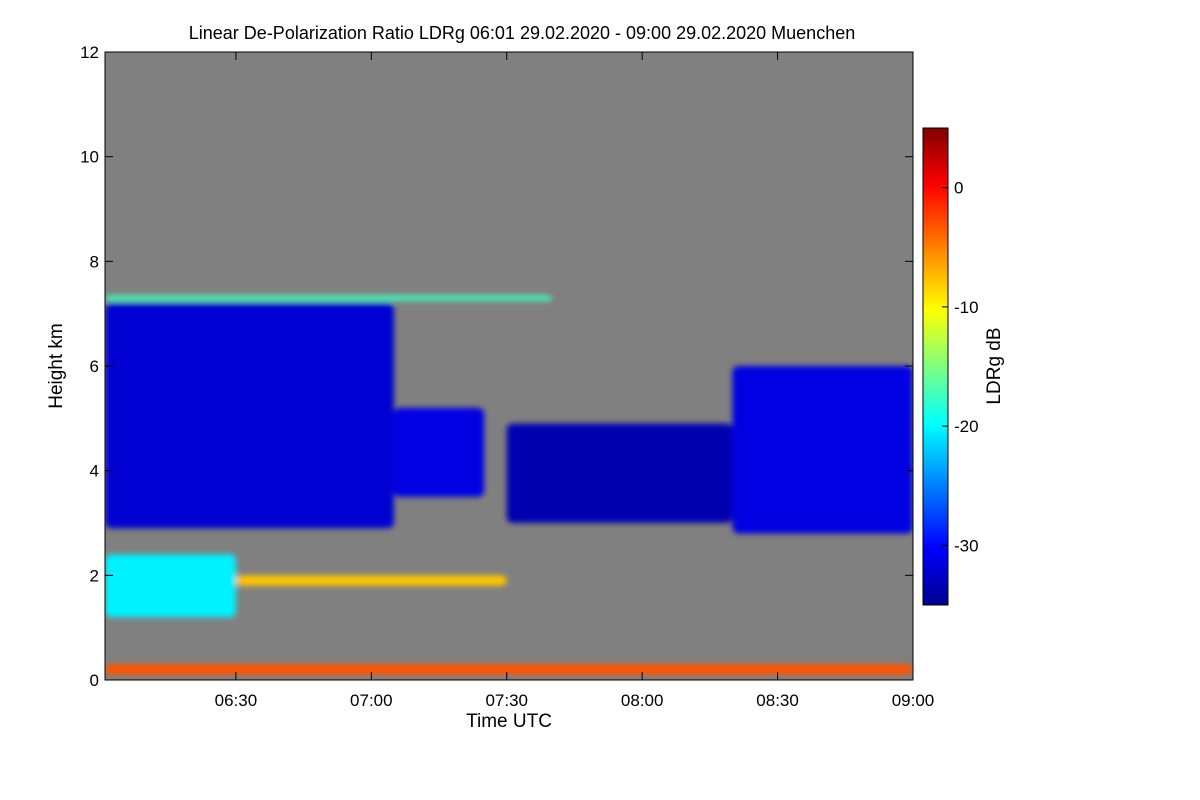 The height and width of the screenshot is (800, 1200). I want to click on y-axis-label: Height km, so click(56, 366).